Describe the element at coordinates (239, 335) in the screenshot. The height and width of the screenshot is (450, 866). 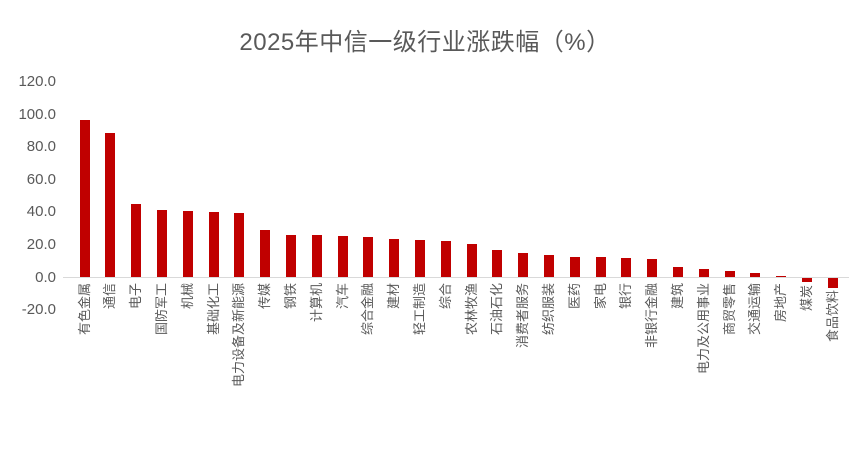
I see `x-axis-category-label: 电力设备及新能源` at that location.